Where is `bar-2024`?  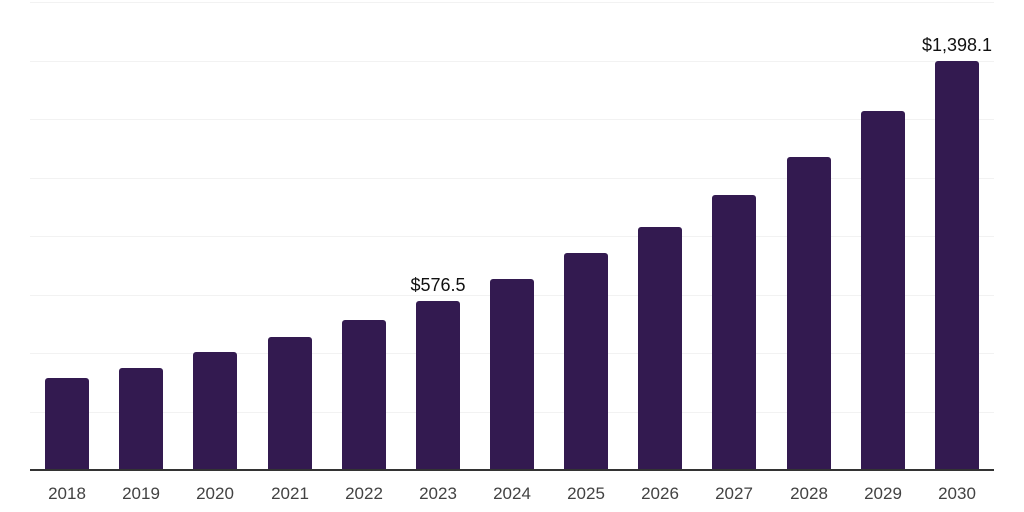 bar-2024 is located at coordinates (512, 374).